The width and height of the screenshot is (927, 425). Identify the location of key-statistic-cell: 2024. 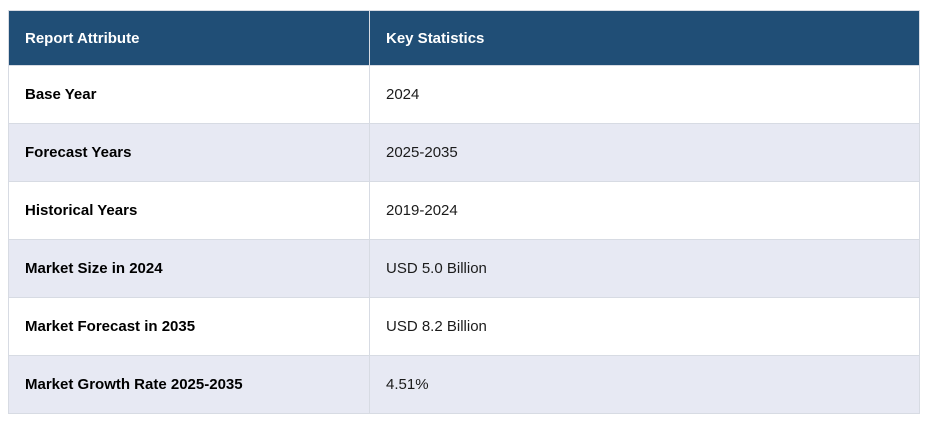
(644, 94).